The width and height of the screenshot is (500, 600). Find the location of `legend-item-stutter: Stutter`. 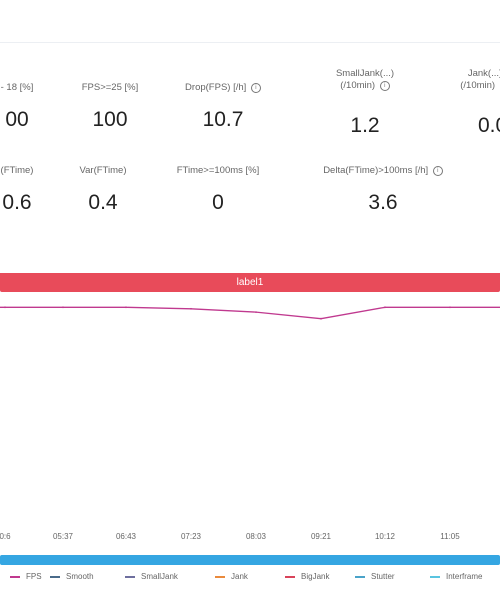

legend-item-stutter: Stutter is located at coordinates (375, 576).